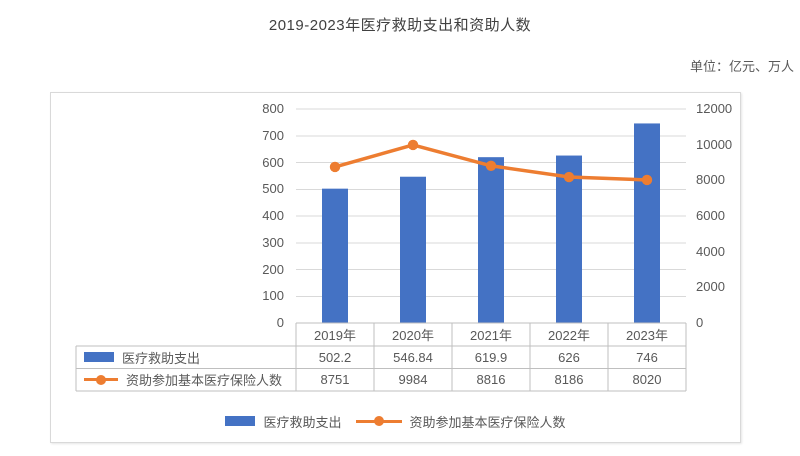  Describe the element at coordinates (273, 242) in the screenshot. I see `left-axis-tick-300: 300` at that location.